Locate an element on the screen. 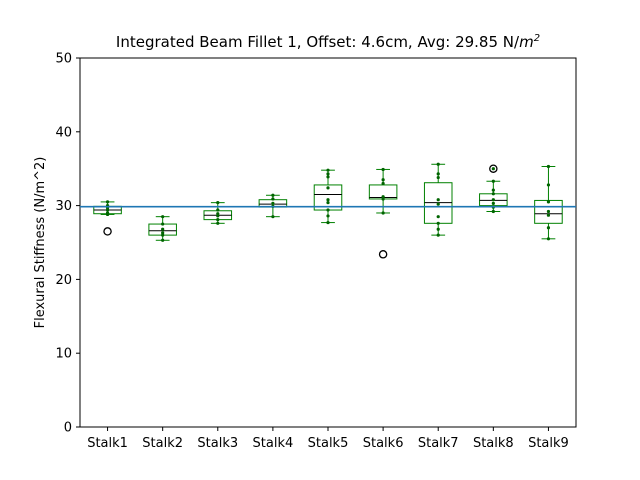  x-tick-label: Stalk6 is located at coordinates (383, 443).